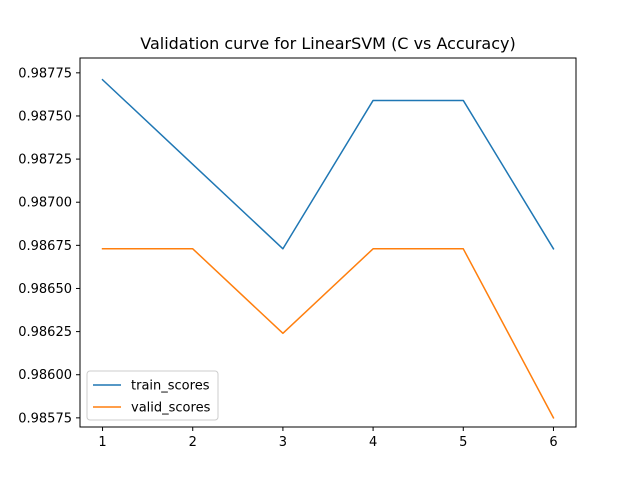 The image size is (640, 480). What do you see at coordinates (152, 395) in the screenshot?
I see `legend: train_scores valid_scores` at bounding box center [152, 395].